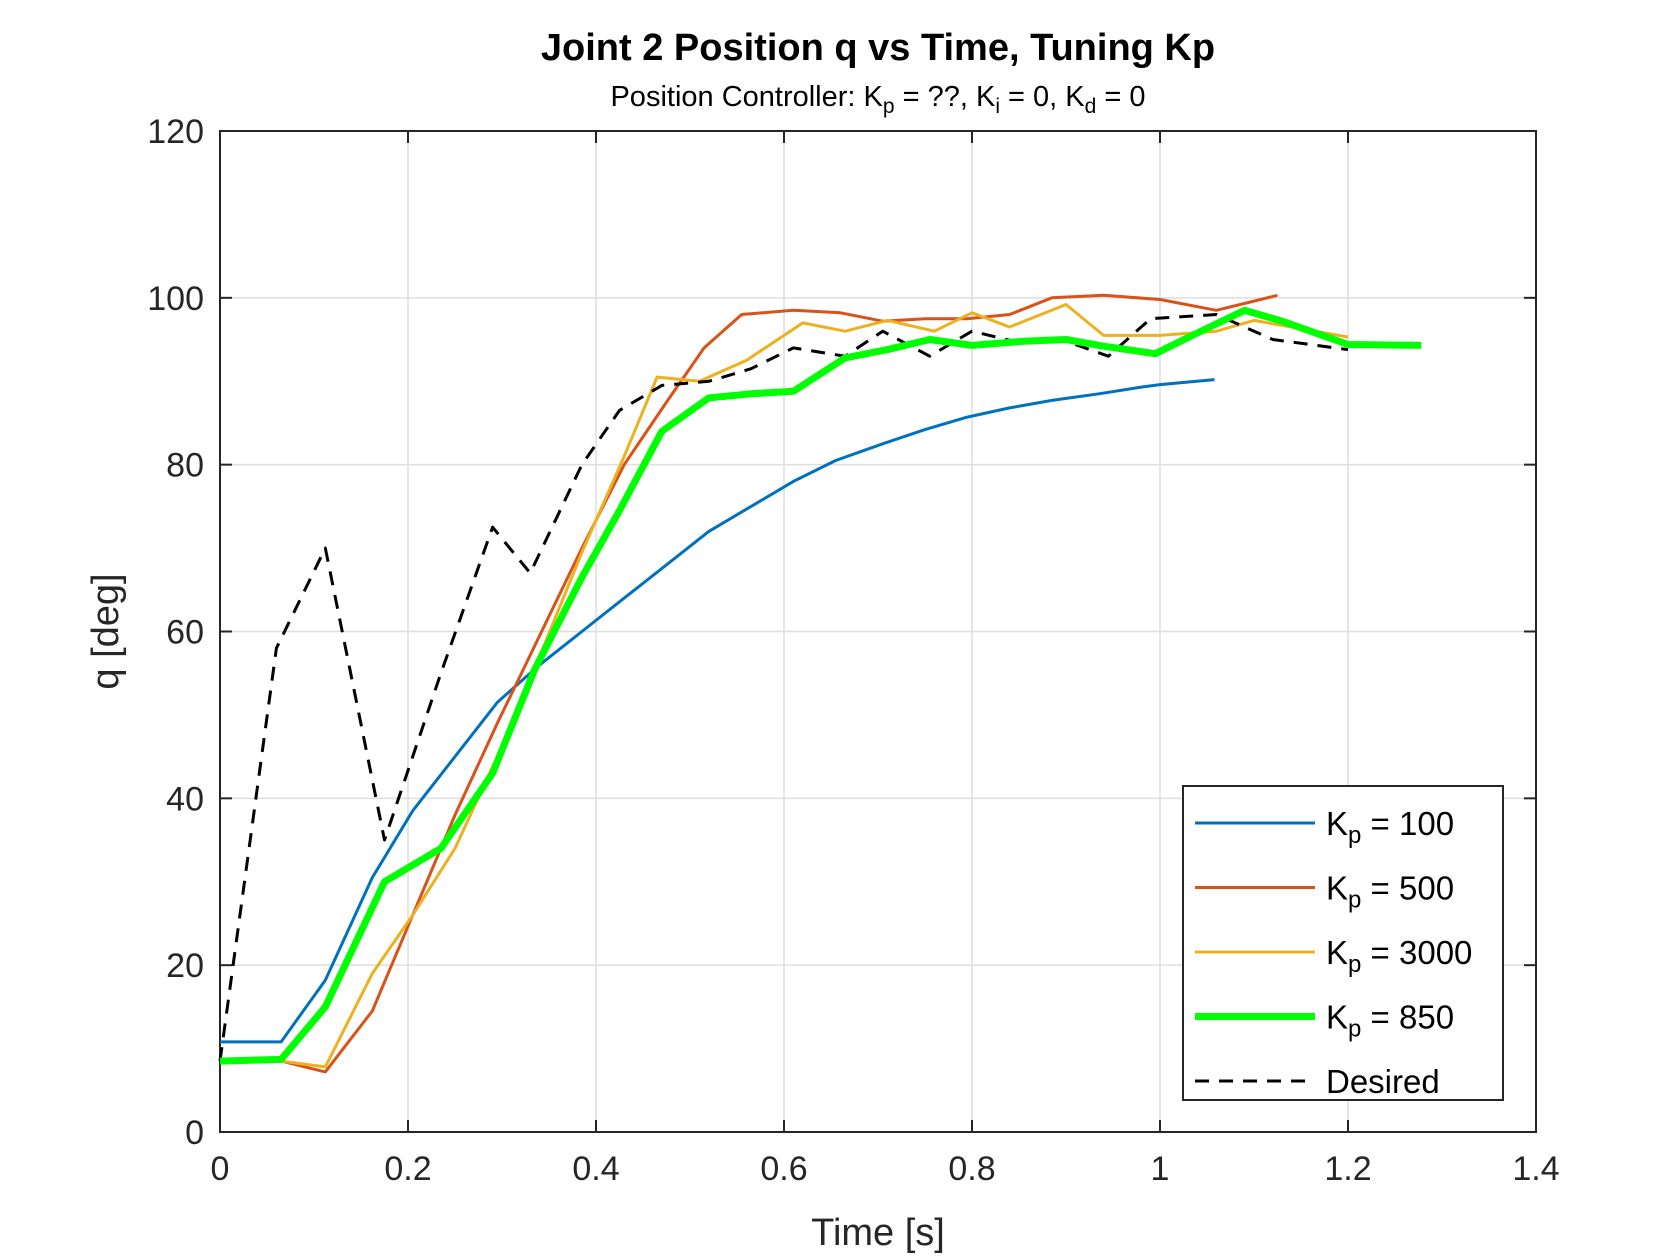 This screenshot has height=1260, width=1680. What do you see at coordinates (878, 48) in the screenshot?
I see `chart-title: Joint 2 Position q vs Time, Tuning Kp` at bounding box center [878, 48].